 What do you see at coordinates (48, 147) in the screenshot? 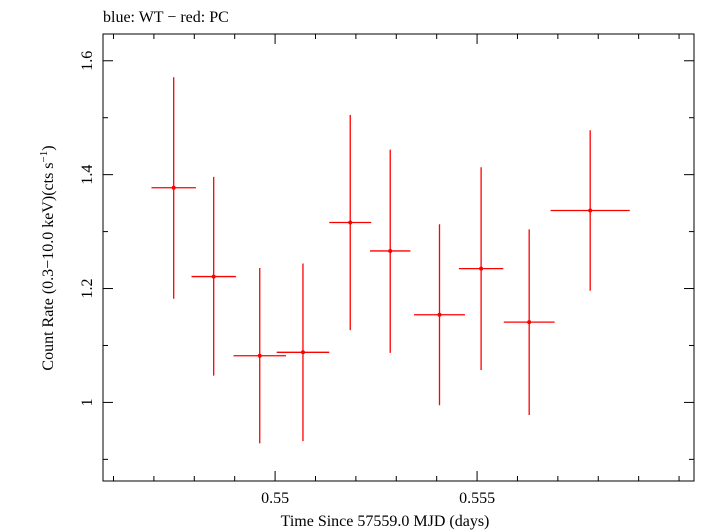
I see `y-axis-label-close: )` at bounding box center [48, 147].